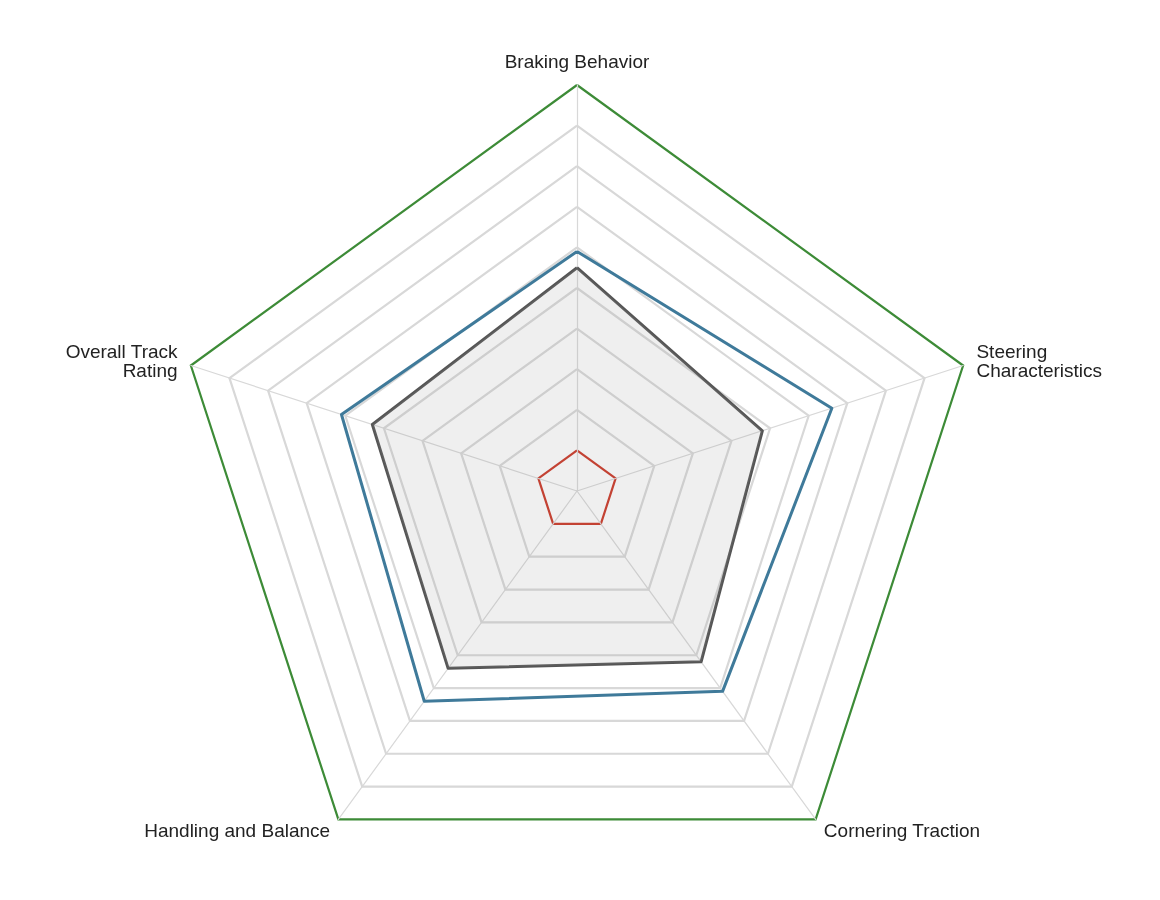 The image size is (1160, 900). What do you see at coordinates (577, 61) in the screenshot?
I see `spoke-label: Braking Behavior` at bounding box center [577, 61].